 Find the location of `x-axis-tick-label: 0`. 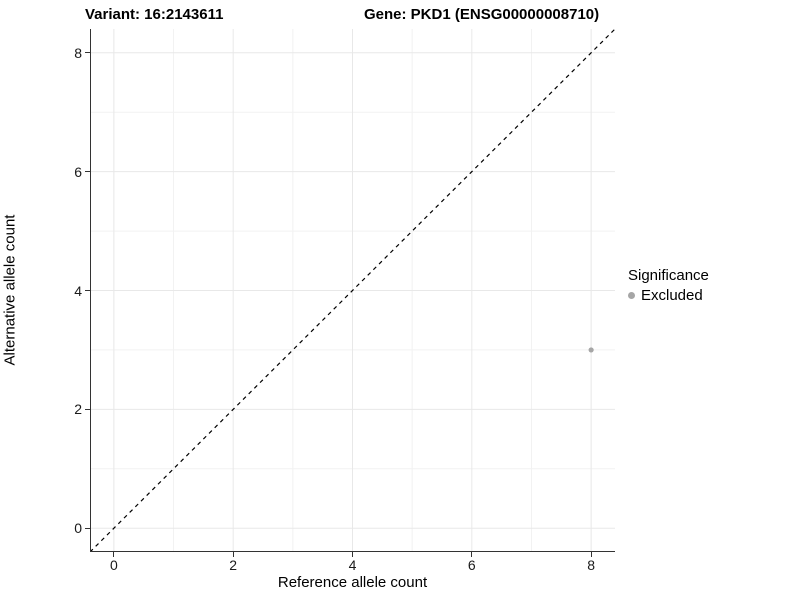

x-axis-tick-label: 0 is located at coordinates (113, 565).